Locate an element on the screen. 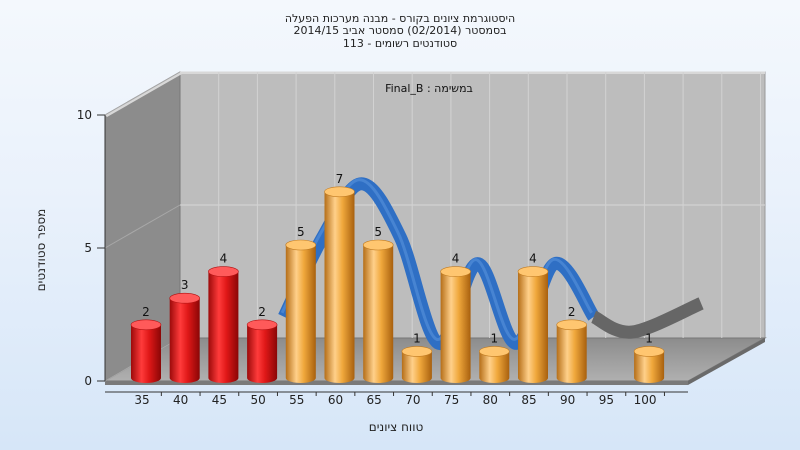 The height and width of the screenshot is (450, 800). chart-subtitle: Final_B : במשימה is located at coordinates (429, 88).